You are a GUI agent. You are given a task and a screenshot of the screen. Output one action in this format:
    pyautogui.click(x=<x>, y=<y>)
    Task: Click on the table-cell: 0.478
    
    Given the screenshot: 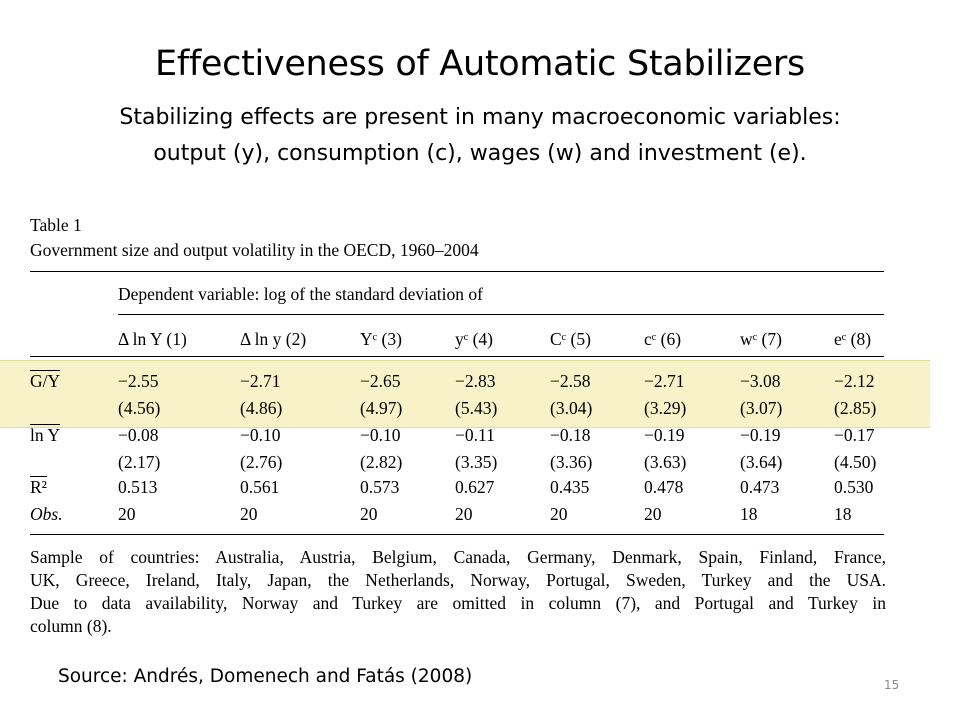 What is the action you would take?
    pyautogui.click(x=664, y=487)
    